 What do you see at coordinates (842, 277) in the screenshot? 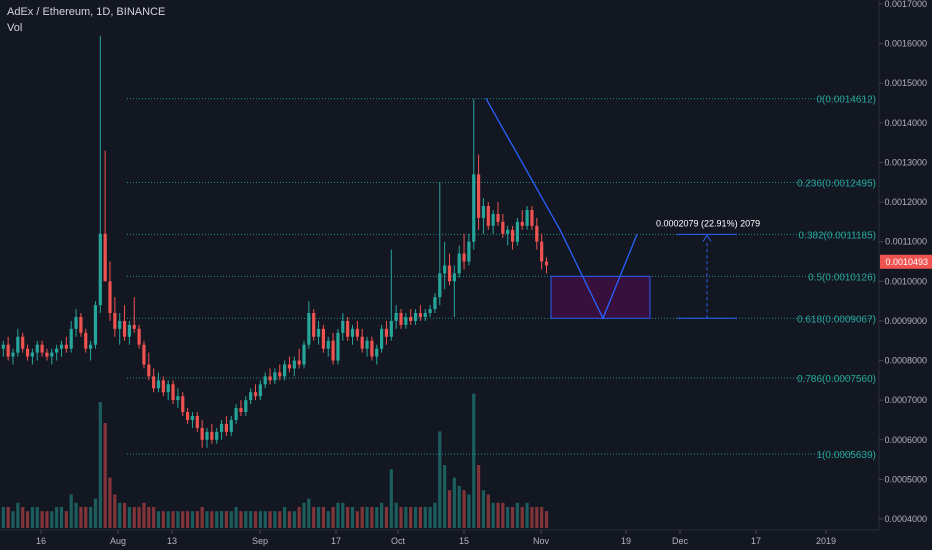
I see `fib-level-label: 0.5(0.0010126)` at bounding box center [842, 277].